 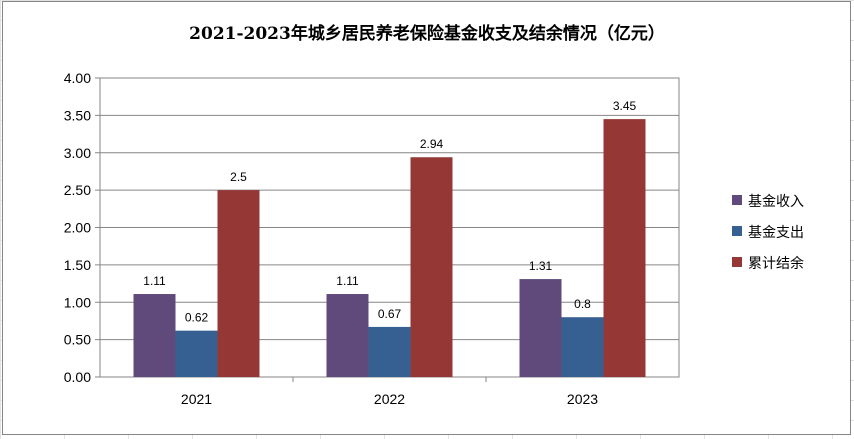 What do you see at coordinates (77, 340) in the screenshot?
I see `y-tick-label: 0.50` at bounding box center [77, 340].